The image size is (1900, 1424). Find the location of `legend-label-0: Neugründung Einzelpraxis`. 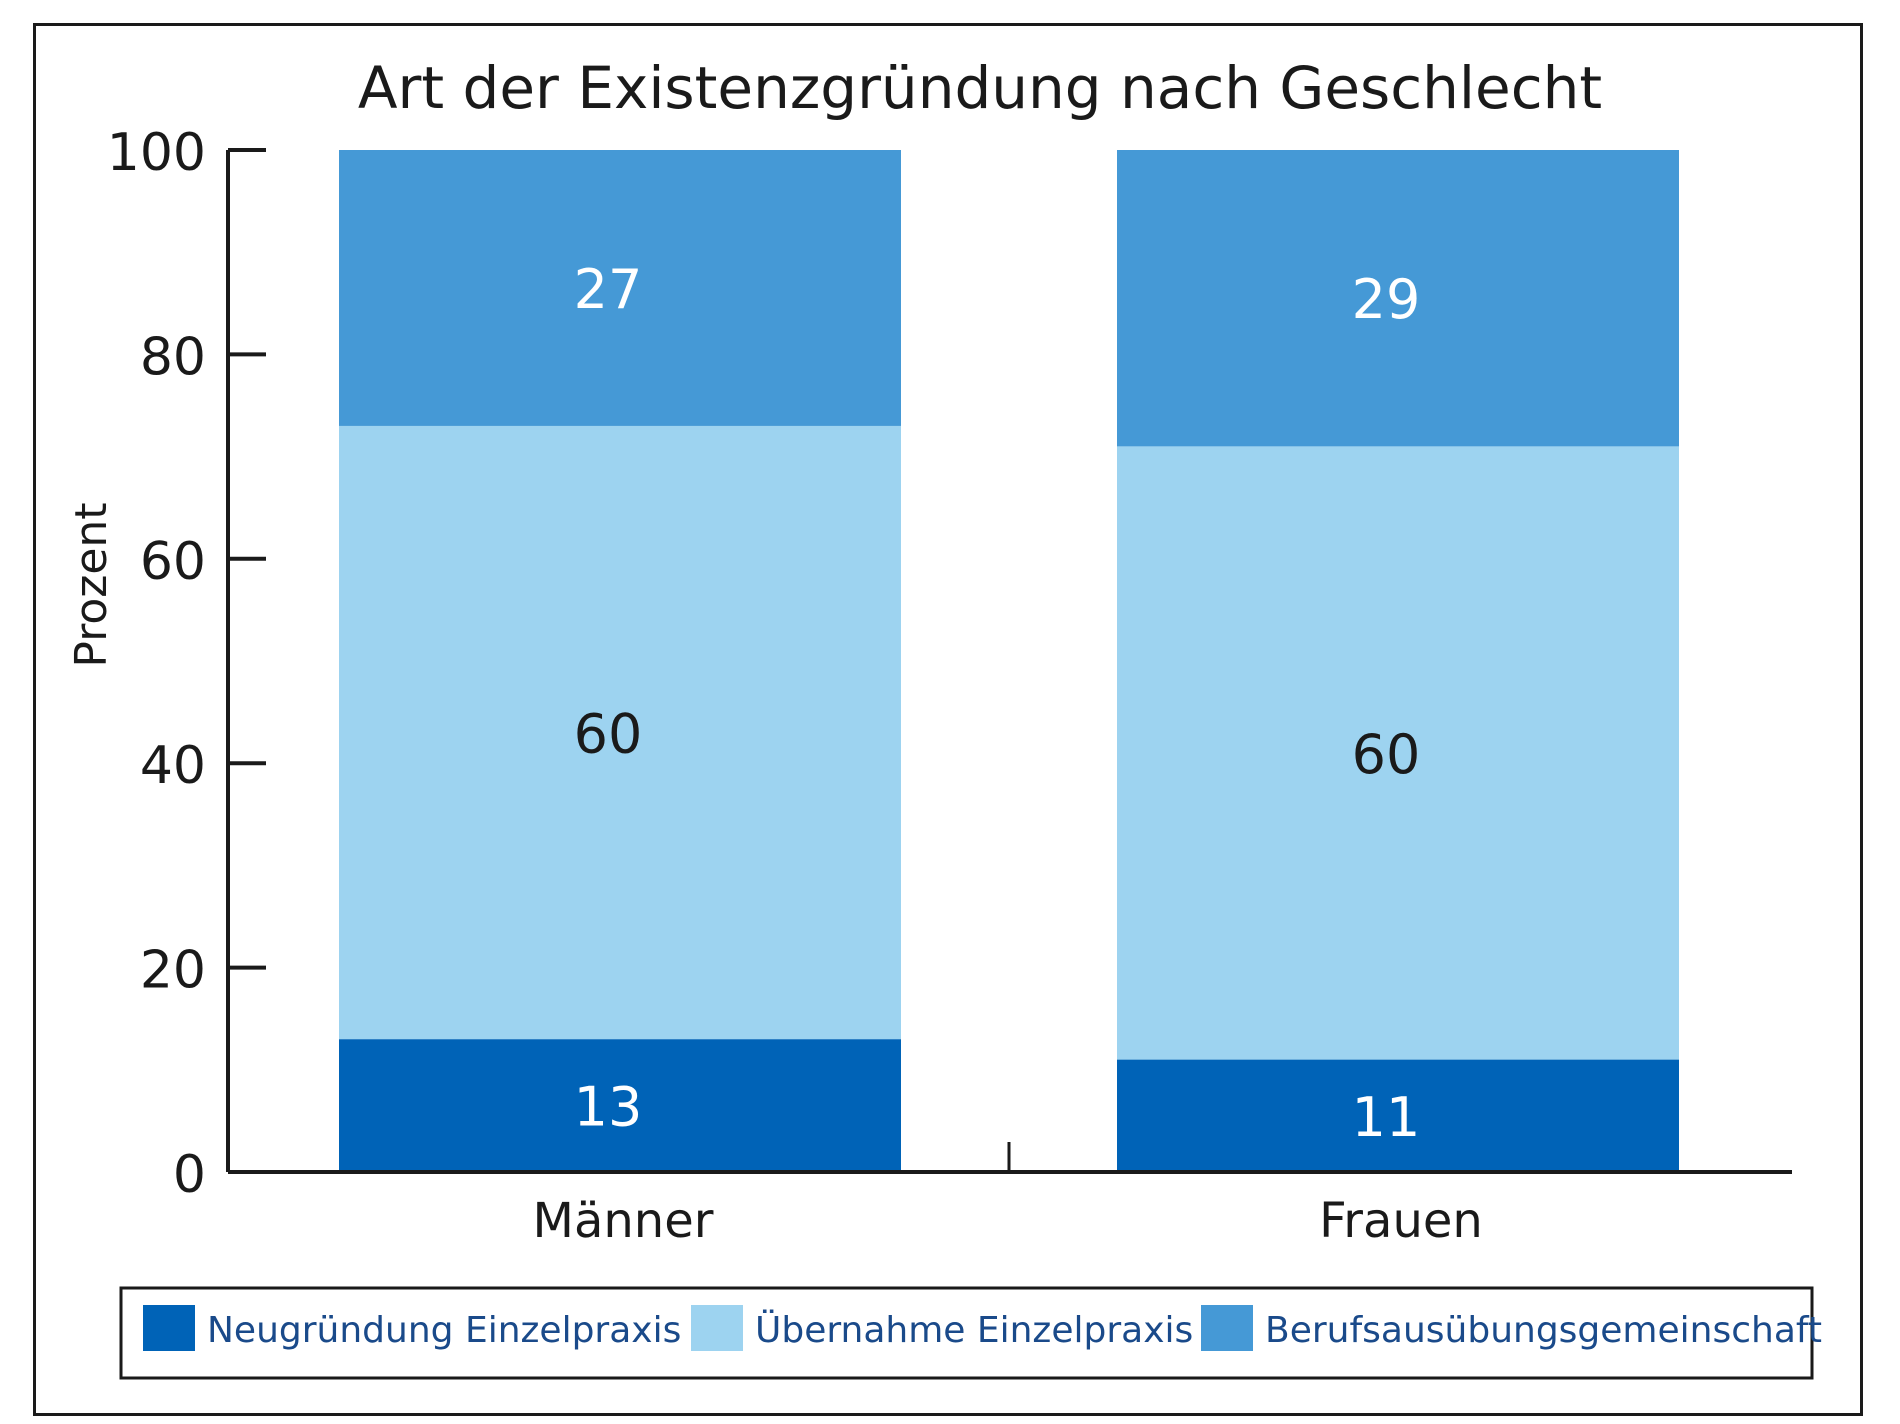

legend-label-0: Neugründung Einzelpraxis is located at coordinates (444, 1330).